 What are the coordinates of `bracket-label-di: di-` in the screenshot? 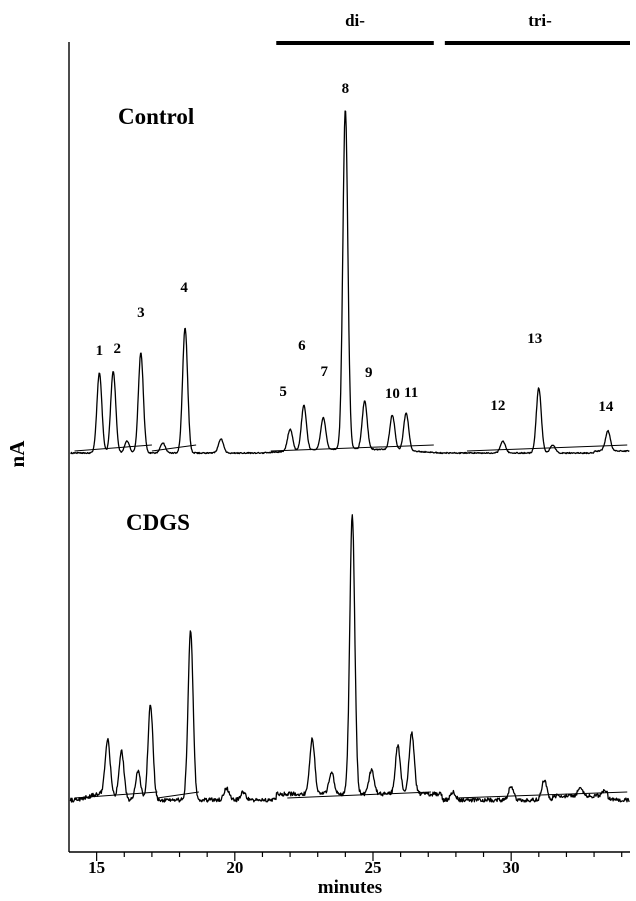 It's located at (355, 20).